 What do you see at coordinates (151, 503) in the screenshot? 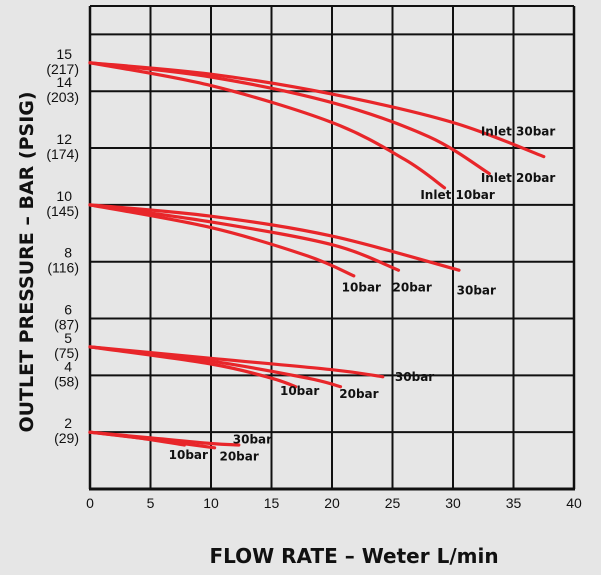
I see `x-tick-label: 5` at bounding box center [151, 503].